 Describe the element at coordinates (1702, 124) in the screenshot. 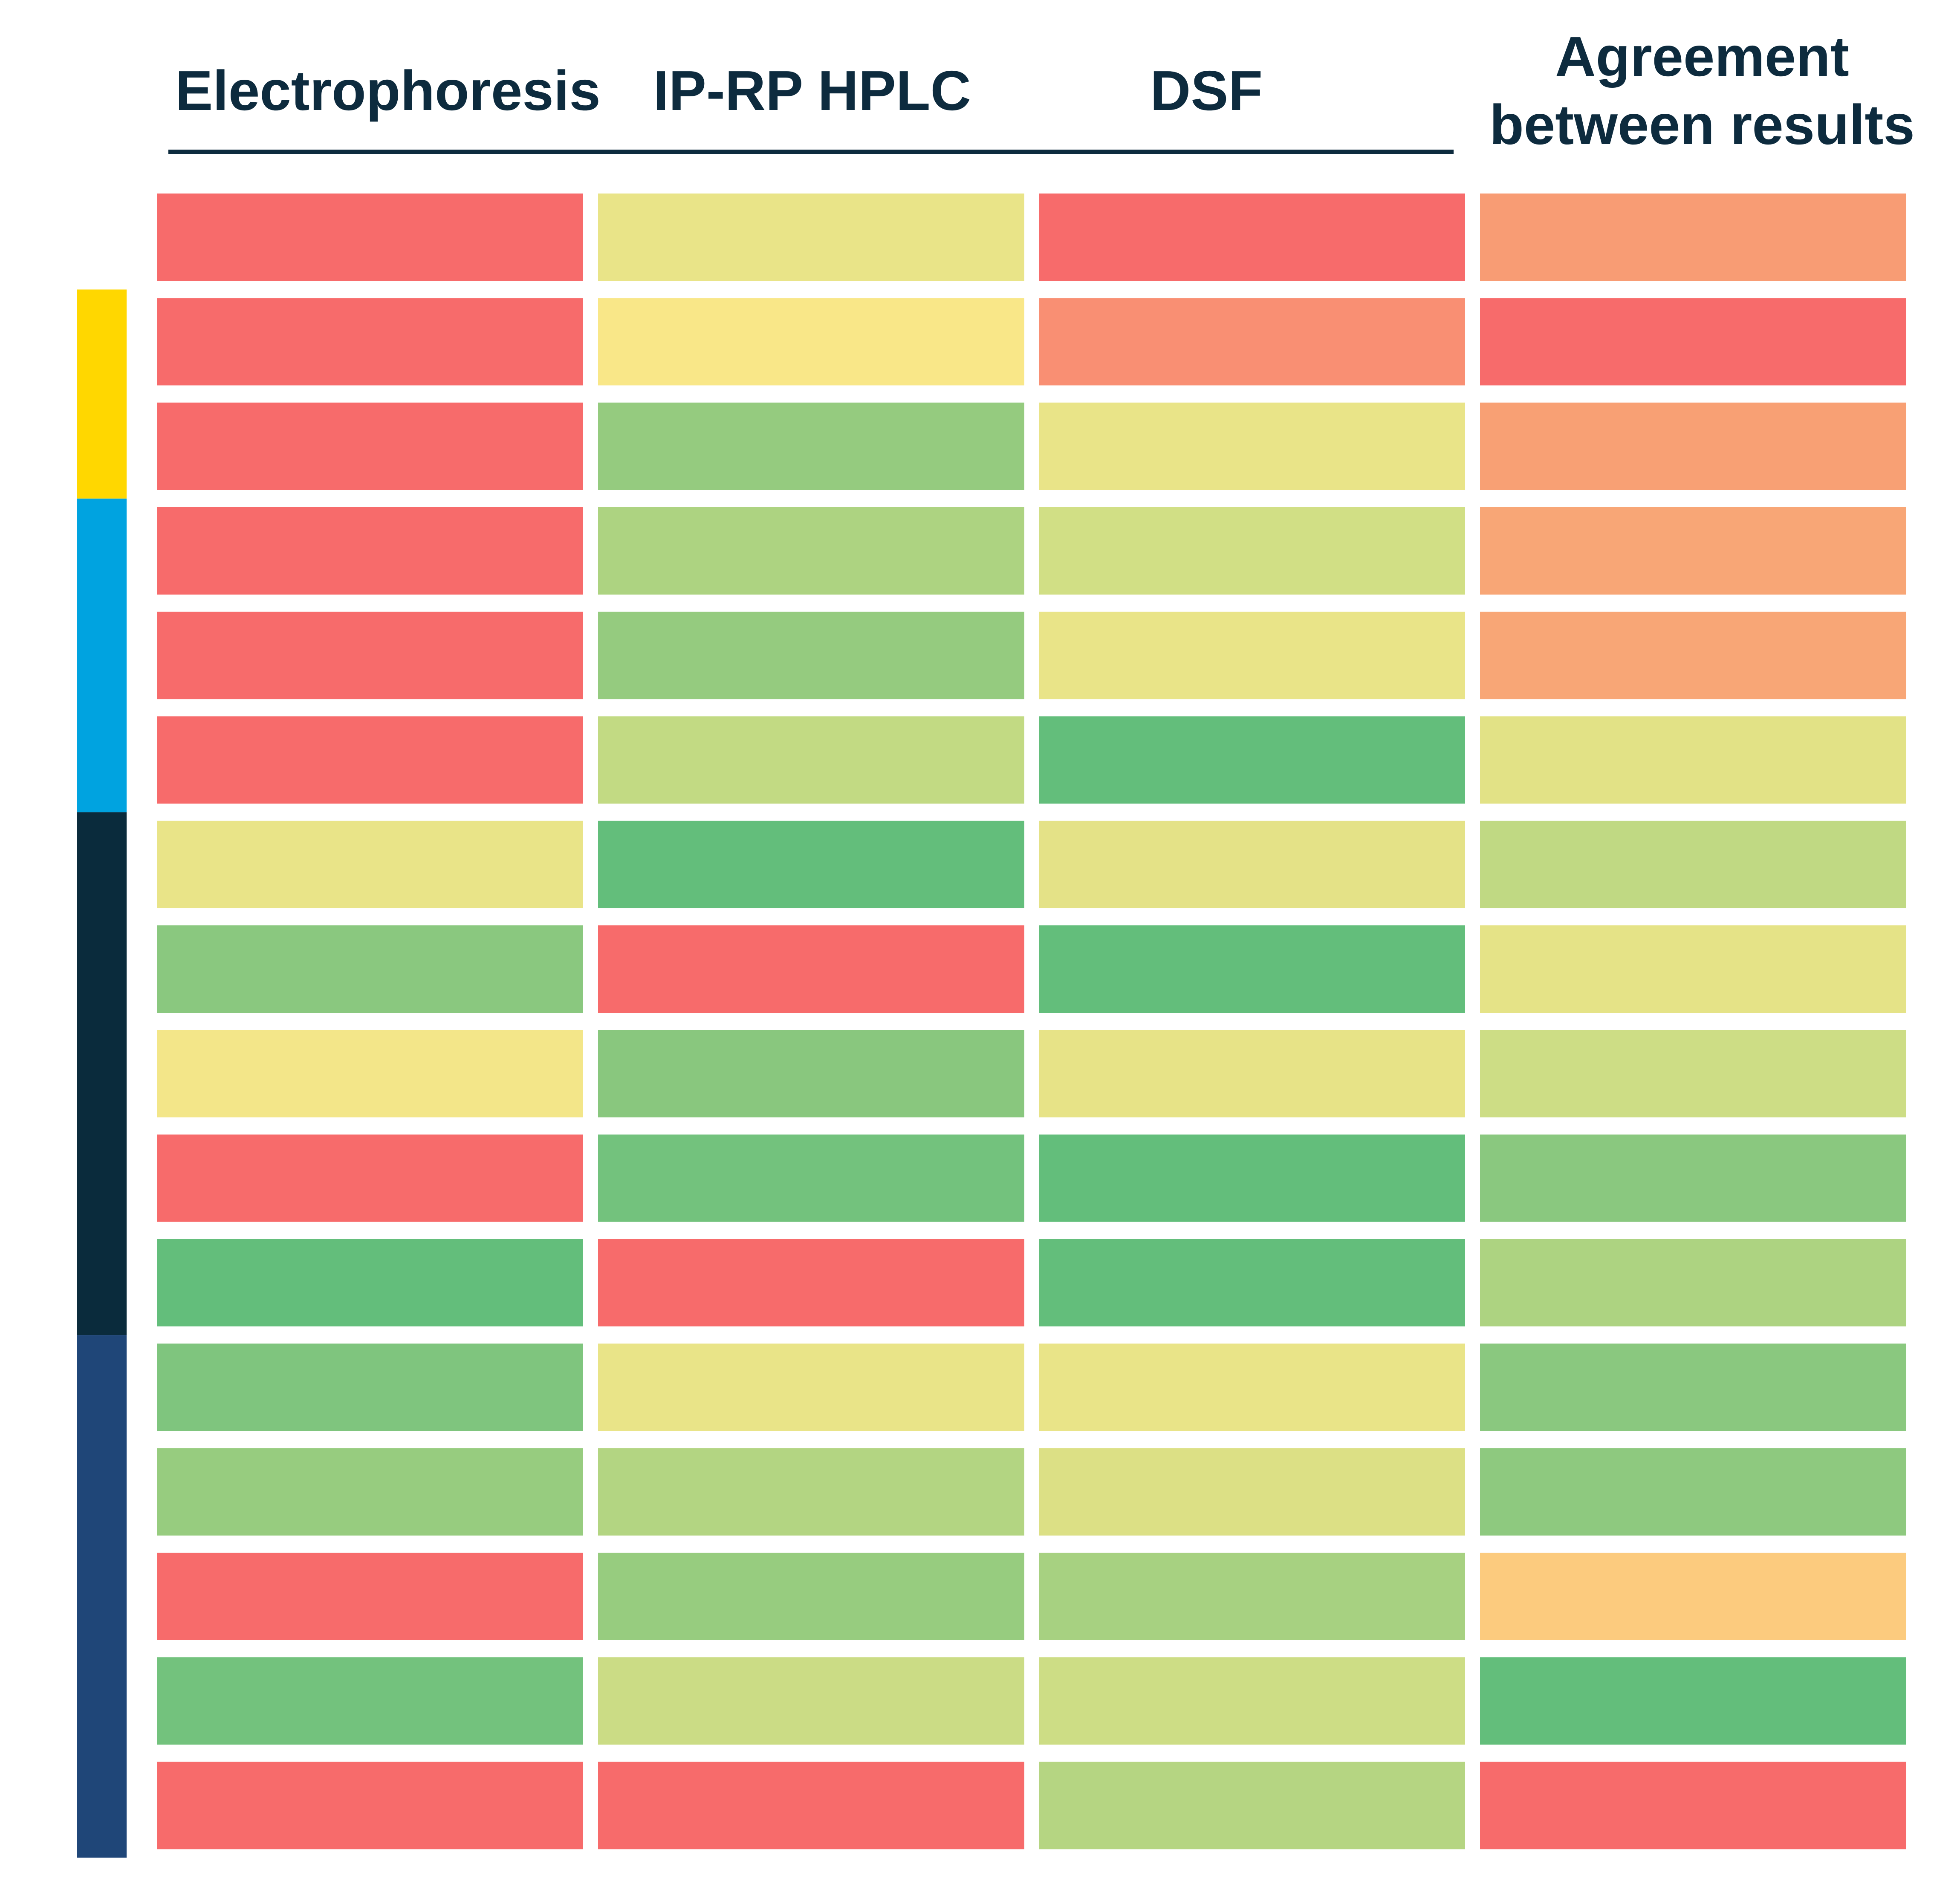

I see `column-header-3-line-1: between results` at that location.